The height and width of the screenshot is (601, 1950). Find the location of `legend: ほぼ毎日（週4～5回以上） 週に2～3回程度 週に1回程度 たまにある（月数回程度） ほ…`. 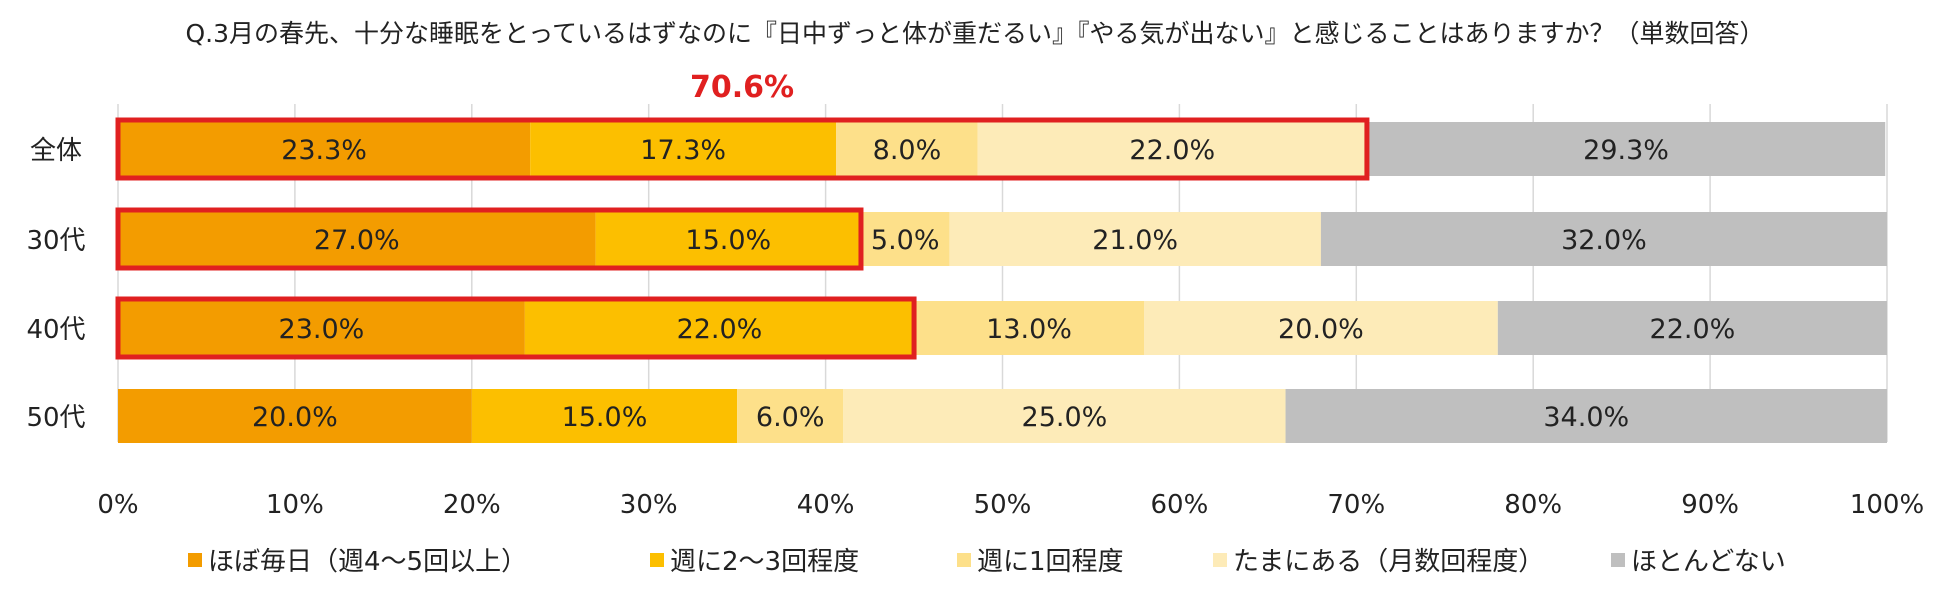

legend: ほぼ毎日（週4～5回以上） 週に2～3回程度 週に1回程度 たまにある（月数回程度） ほ… is located at coordinates (987, 562).